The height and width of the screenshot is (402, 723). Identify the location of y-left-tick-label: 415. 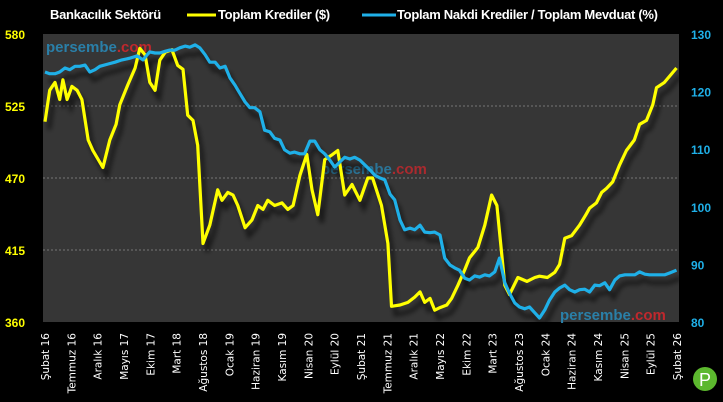
(15, 251).